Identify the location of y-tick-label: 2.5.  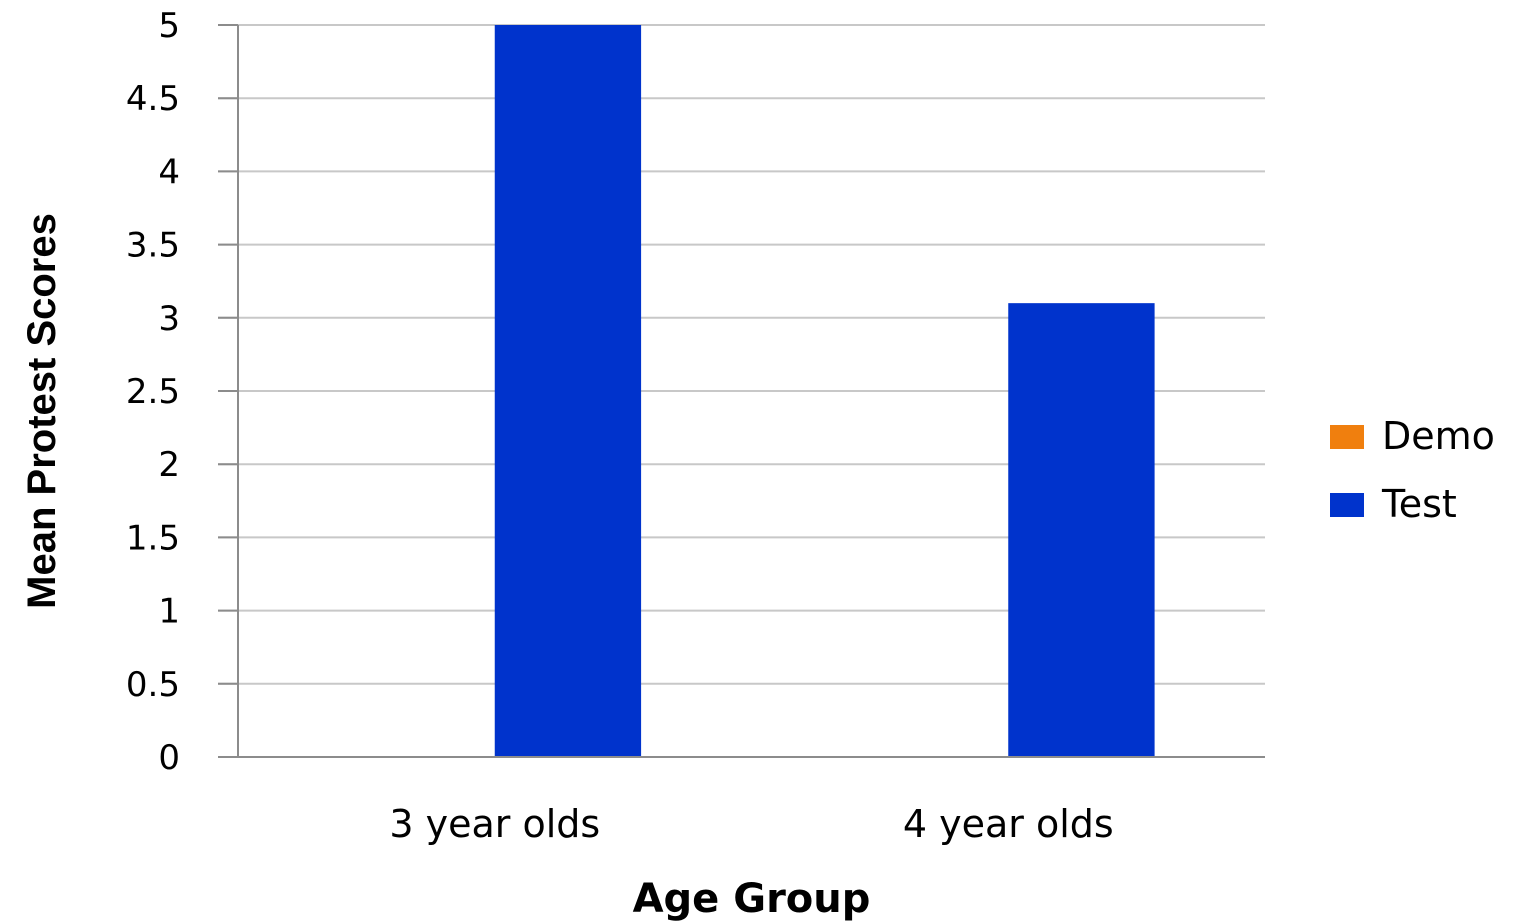
(153, 392).